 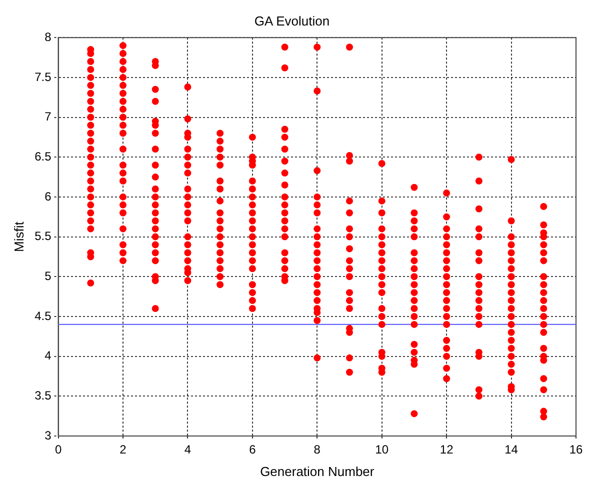 What do you see at coordinates (123, 449) in the screenshot?
I see `x-tick-label: 2` at bounding box center [123, 449].